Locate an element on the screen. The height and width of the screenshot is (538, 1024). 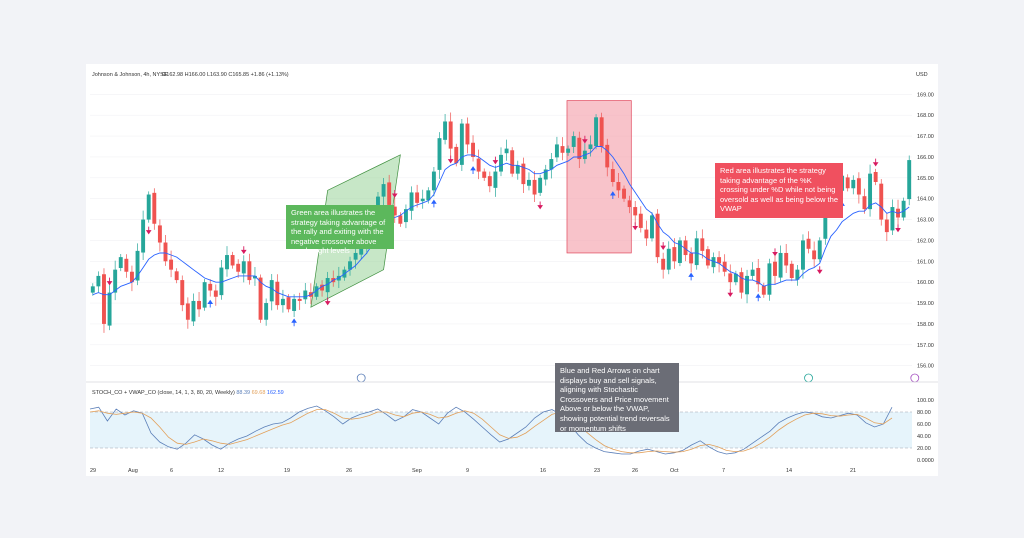
oscillator-range-band is located at coordinates (501, 430).